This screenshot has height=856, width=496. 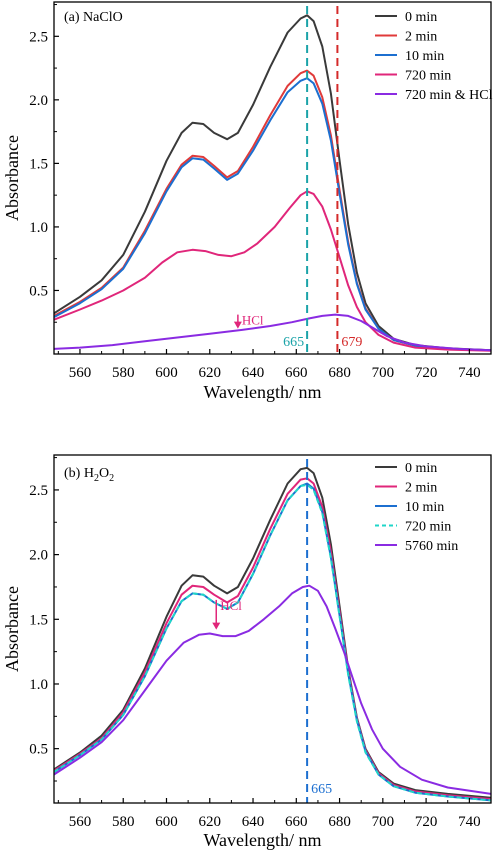 I want to click on panel-label: (a) NaClO, so click(x=93, y=17).